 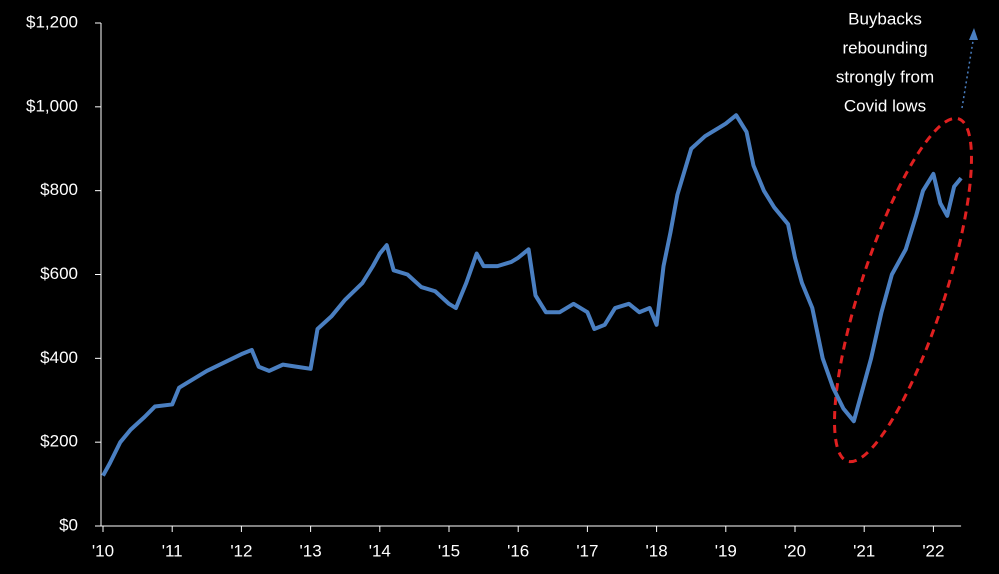 I want to click on y-tick-label: $1,200, so click(x=52, y=21).